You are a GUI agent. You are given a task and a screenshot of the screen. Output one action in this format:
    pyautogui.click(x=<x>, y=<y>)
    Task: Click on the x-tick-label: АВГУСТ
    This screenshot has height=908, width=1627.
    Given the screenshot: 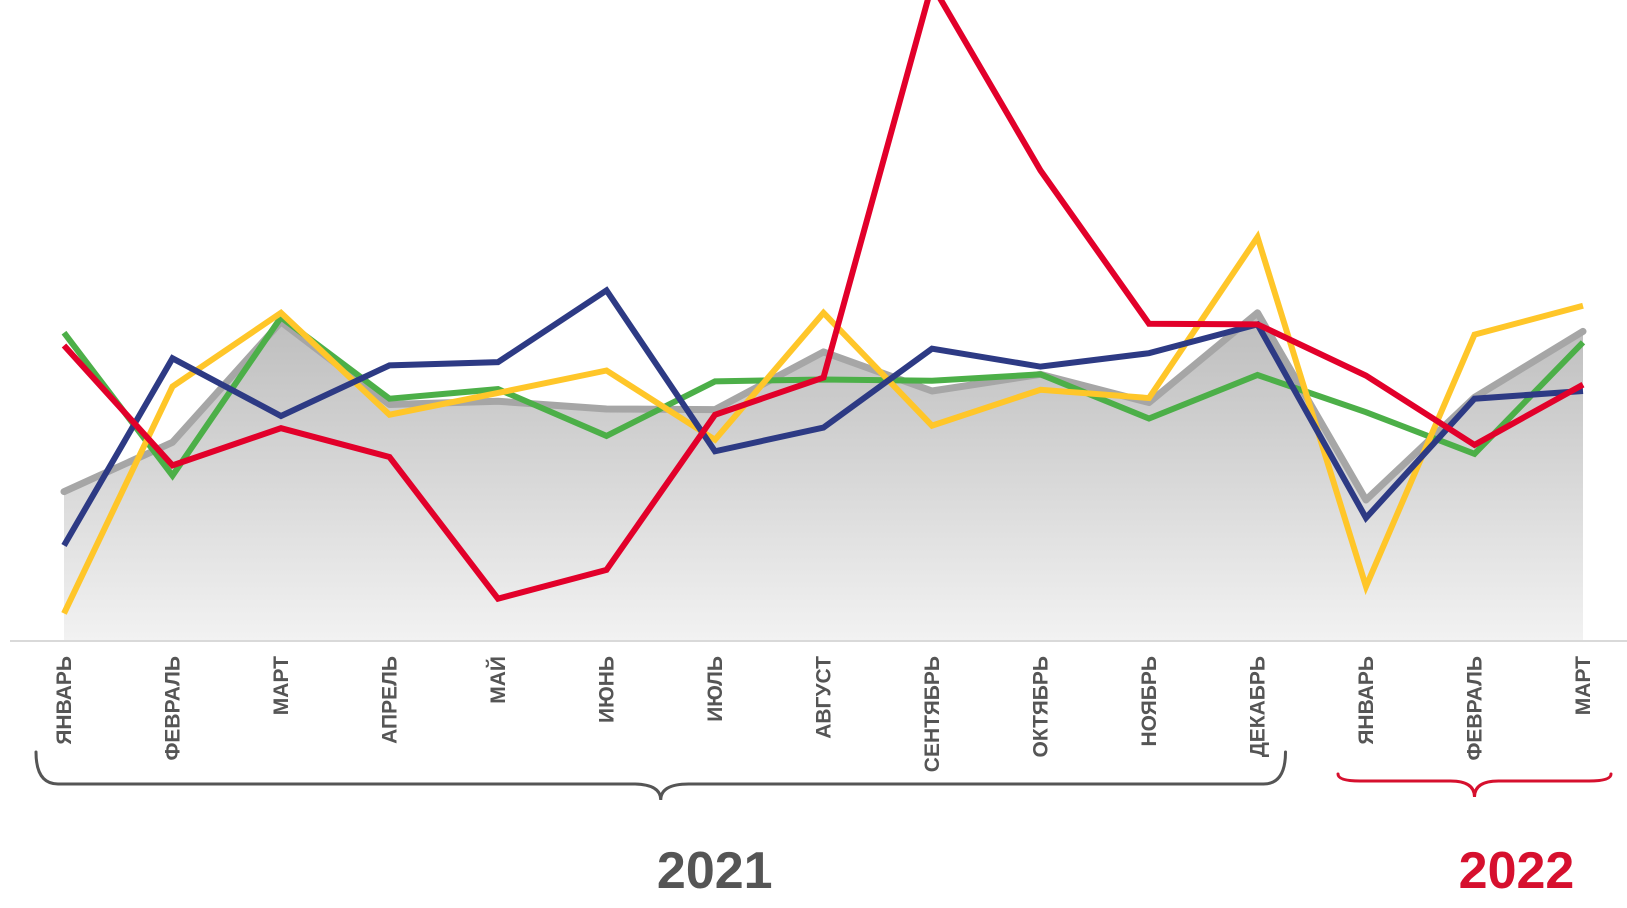 What is the action you would take?
    pyautogui.click(x=824, y=697)
    